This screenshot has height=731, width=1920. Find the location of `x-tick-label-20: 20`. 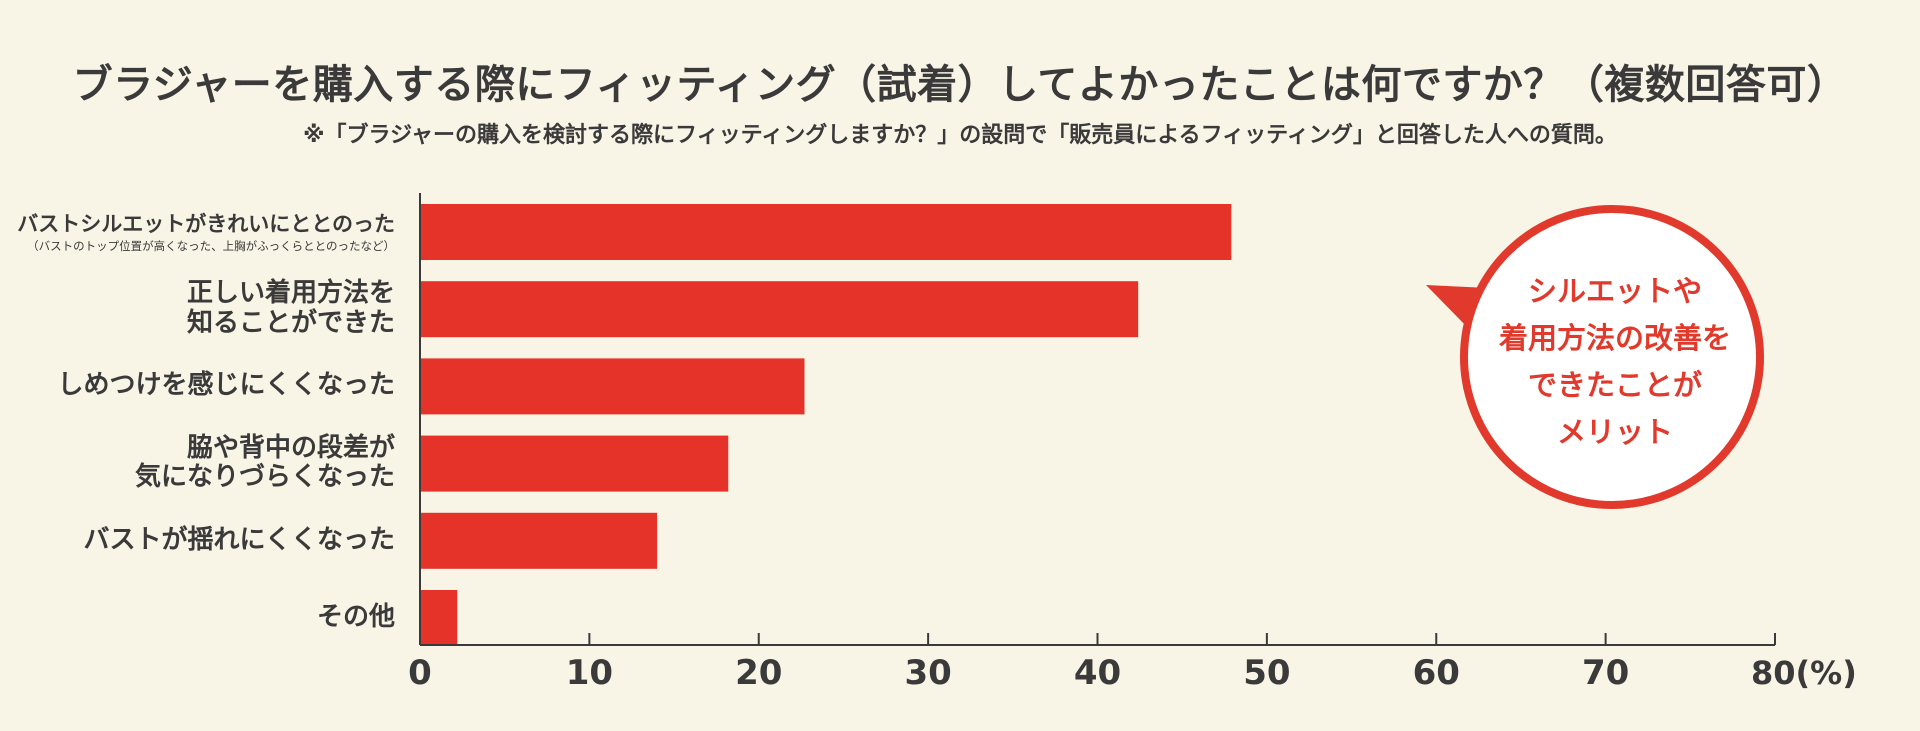

x-tick-label-20: 20 is located at coordinates (758, 673).